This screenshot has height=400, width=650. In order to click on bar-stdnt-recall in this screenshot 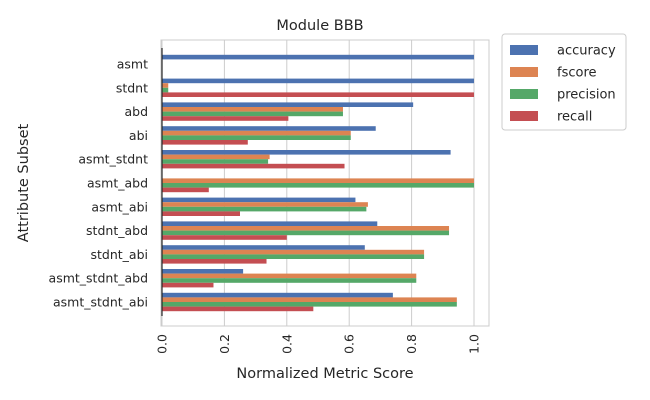, I will do `click(318, 94)`.